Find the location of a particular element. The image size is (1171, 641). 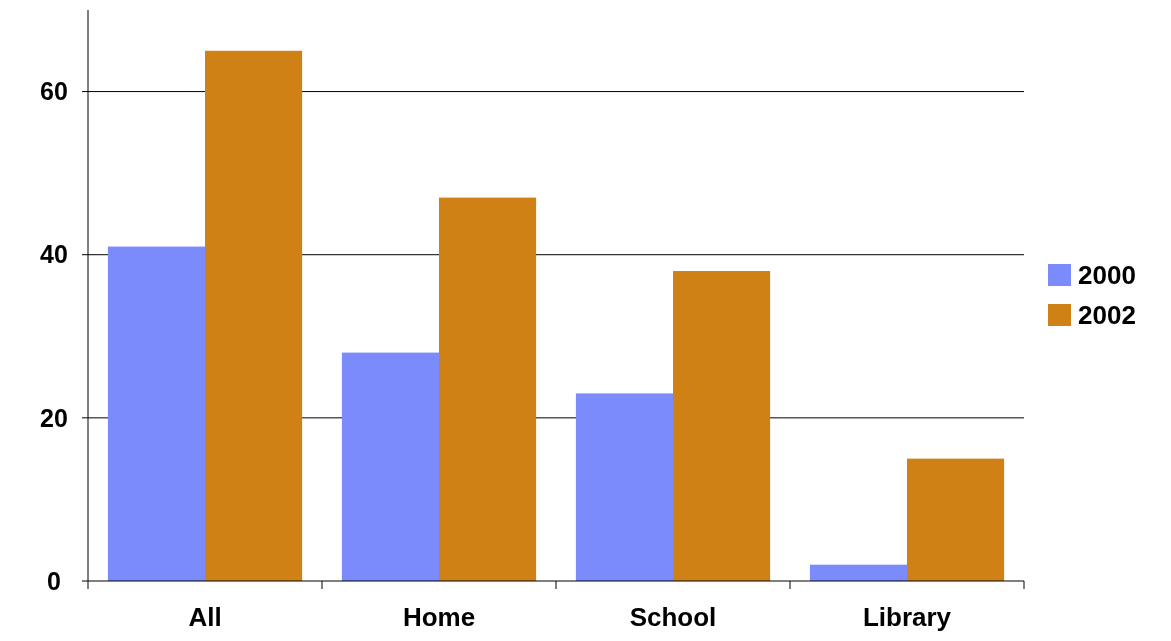

y-tick-label: 20 is located at coordinates (54, 417).